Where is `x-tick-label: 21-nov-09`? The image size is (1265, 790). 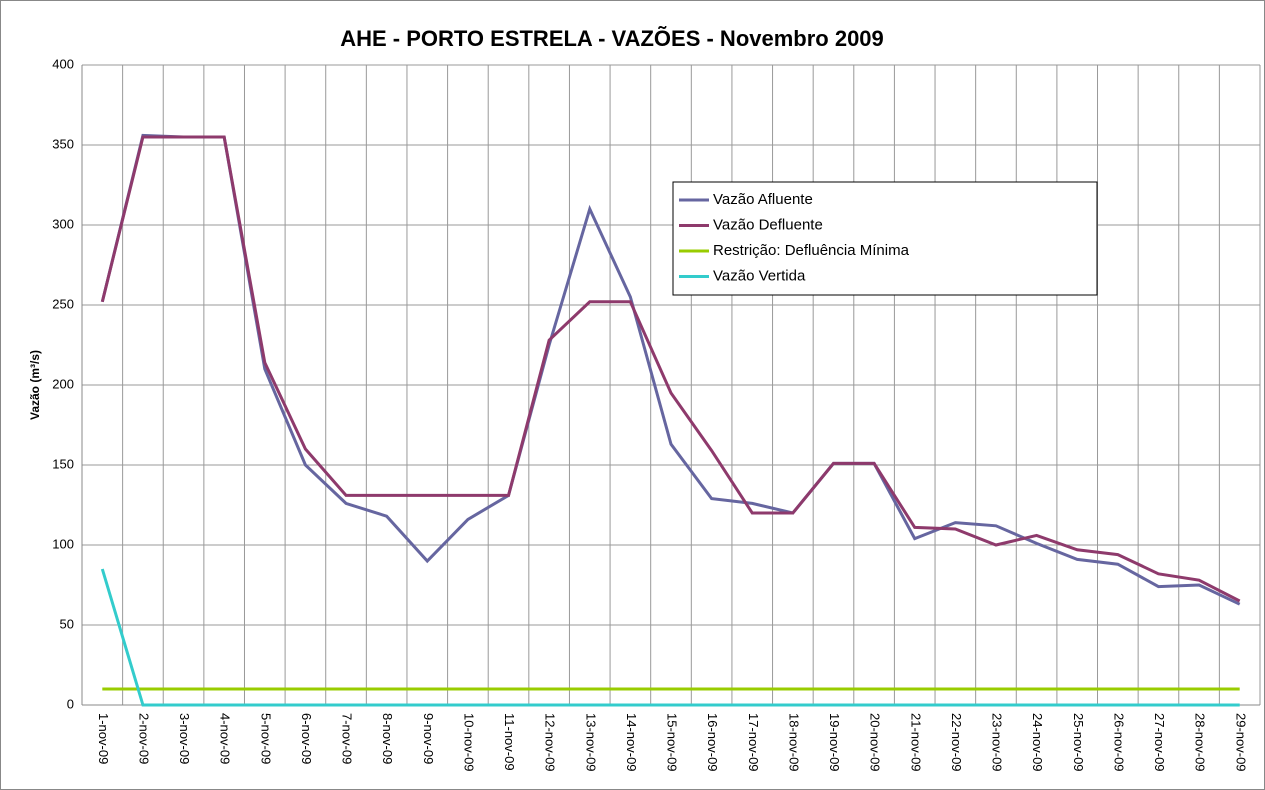 x-tick-label: 21-nov-09 is located at coordinates (915, 742).